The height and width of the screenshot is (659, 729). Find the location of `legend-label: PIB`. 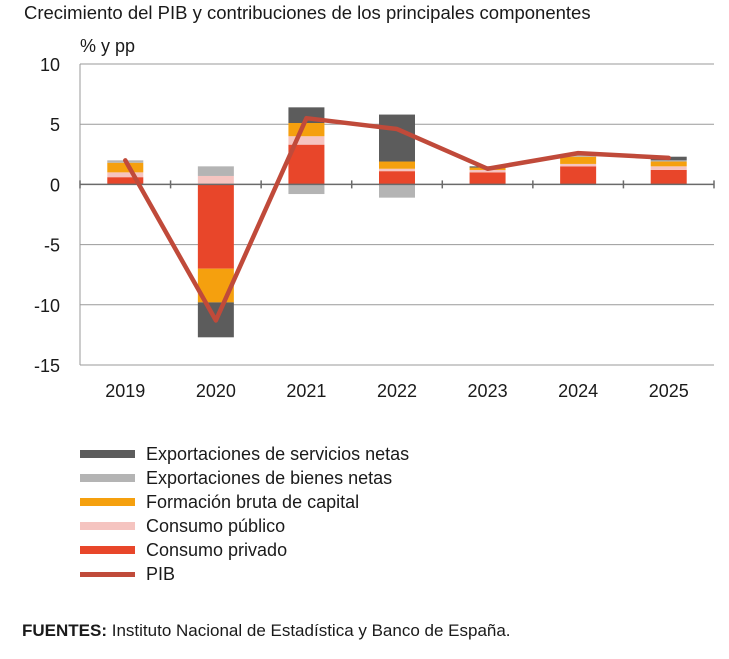

legend-label: PIB is located at coordinates (161, 574).